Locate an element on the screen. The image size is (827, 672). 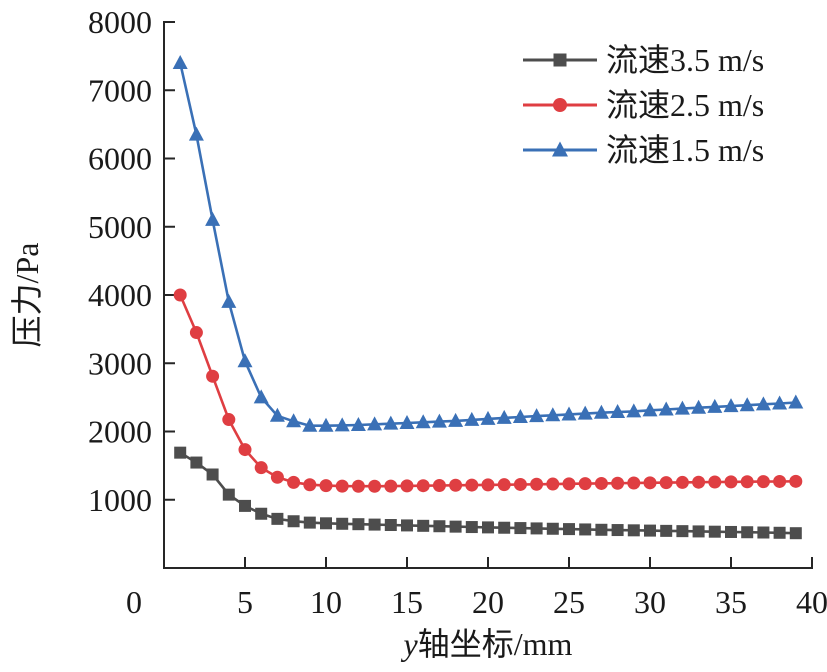
y-tick-label: 8000 is located at coordinates (120, 22).